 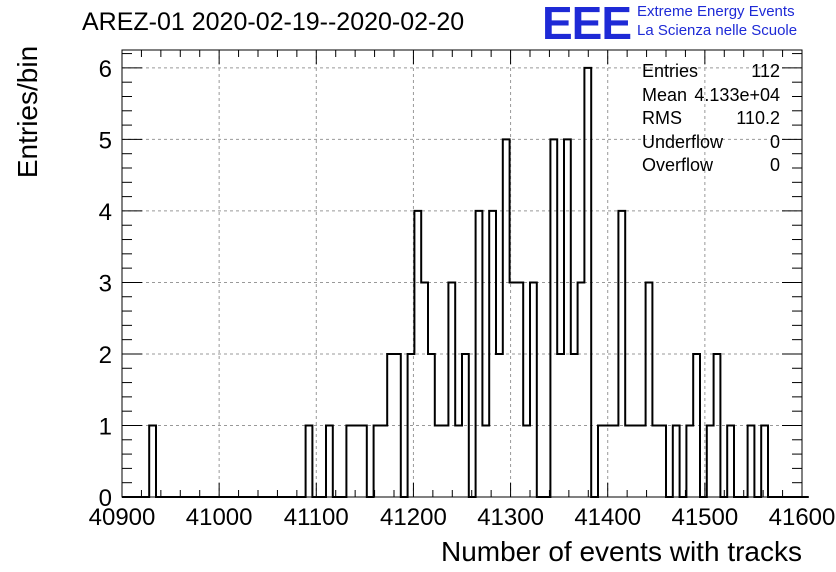 What do you see at coordinates (105, 212) in the screenshot?
I see `y-tick-label: 4` at bounding box center [105, 212].